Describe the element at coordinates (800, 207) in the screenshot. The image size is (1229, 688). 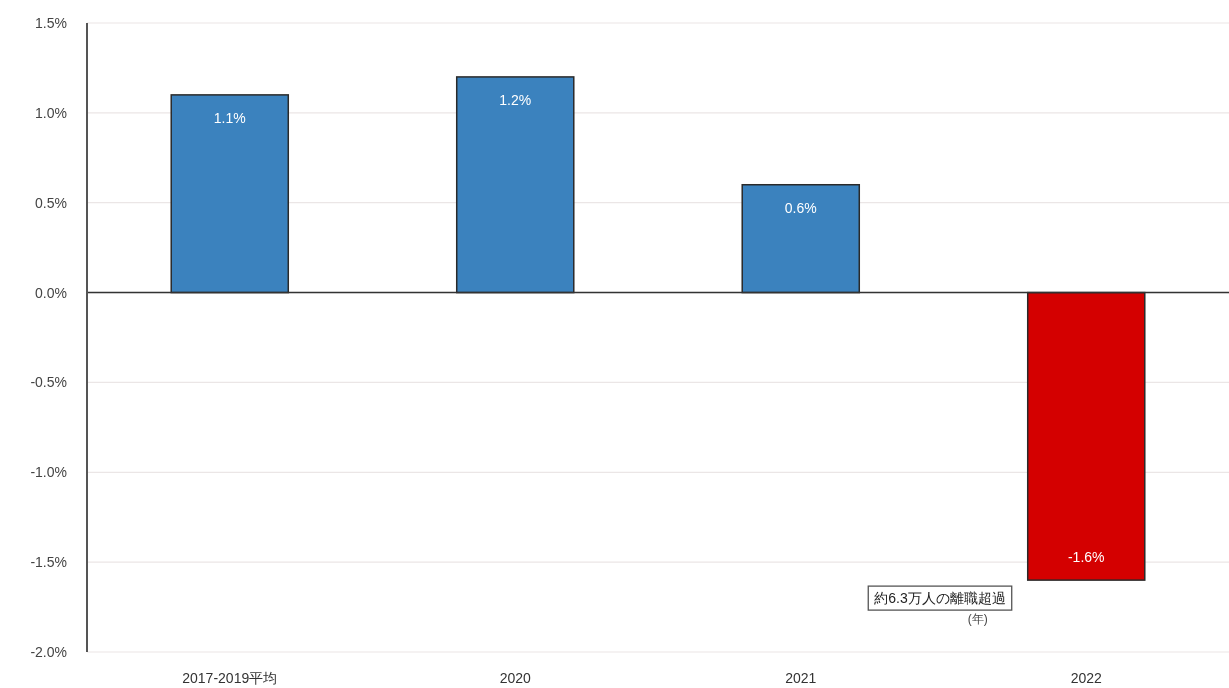
I see `data-label: 0.6%` at that location.